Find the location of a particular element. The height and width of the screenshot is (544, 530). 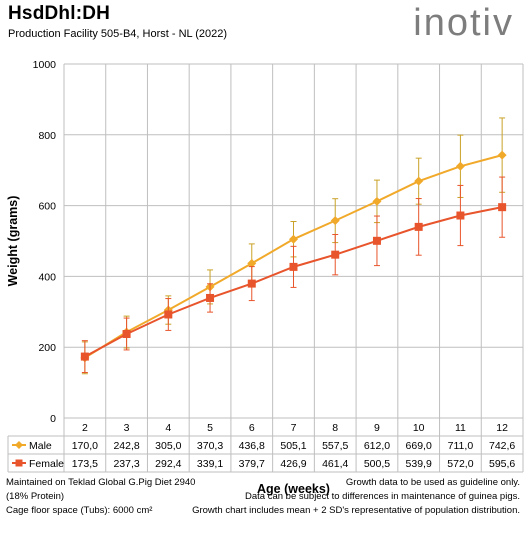

inotiv-logo: inotiv is located at coordinates (465, 23).